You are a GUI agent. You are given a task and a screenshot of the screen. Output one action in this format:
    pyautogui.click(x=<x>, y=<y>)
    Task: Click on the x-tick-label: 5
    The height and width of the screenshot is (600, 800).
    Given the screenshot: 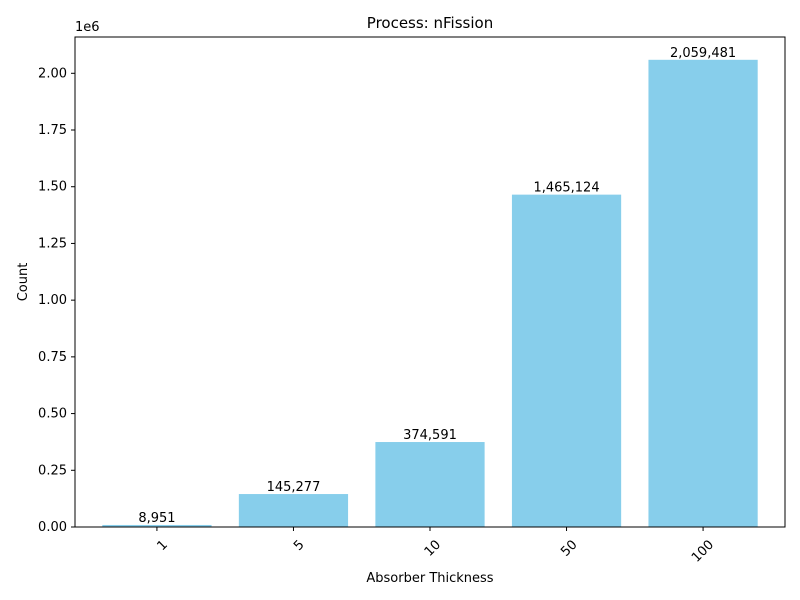 What is the action you would take?
    pyautogui.click(x=299, y=545)
    